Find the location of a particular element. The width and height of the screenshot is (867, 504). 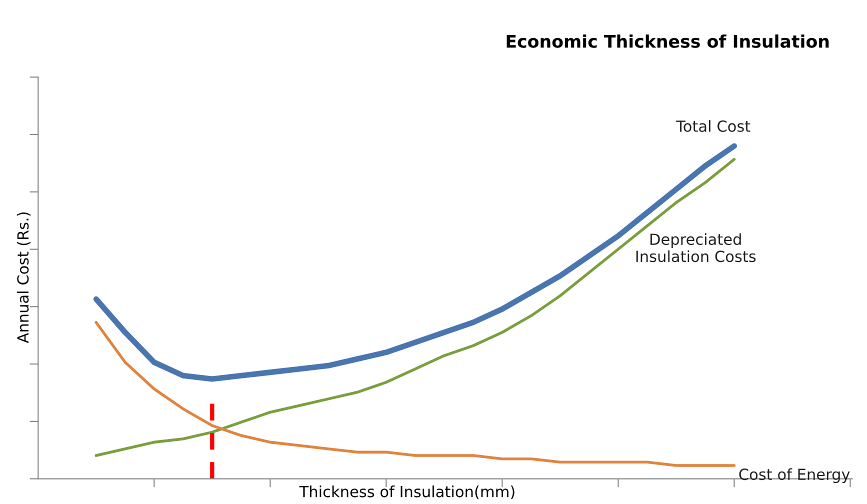

chart-title: Economic Thickness of Insulation is located at coordinates (667, 41).